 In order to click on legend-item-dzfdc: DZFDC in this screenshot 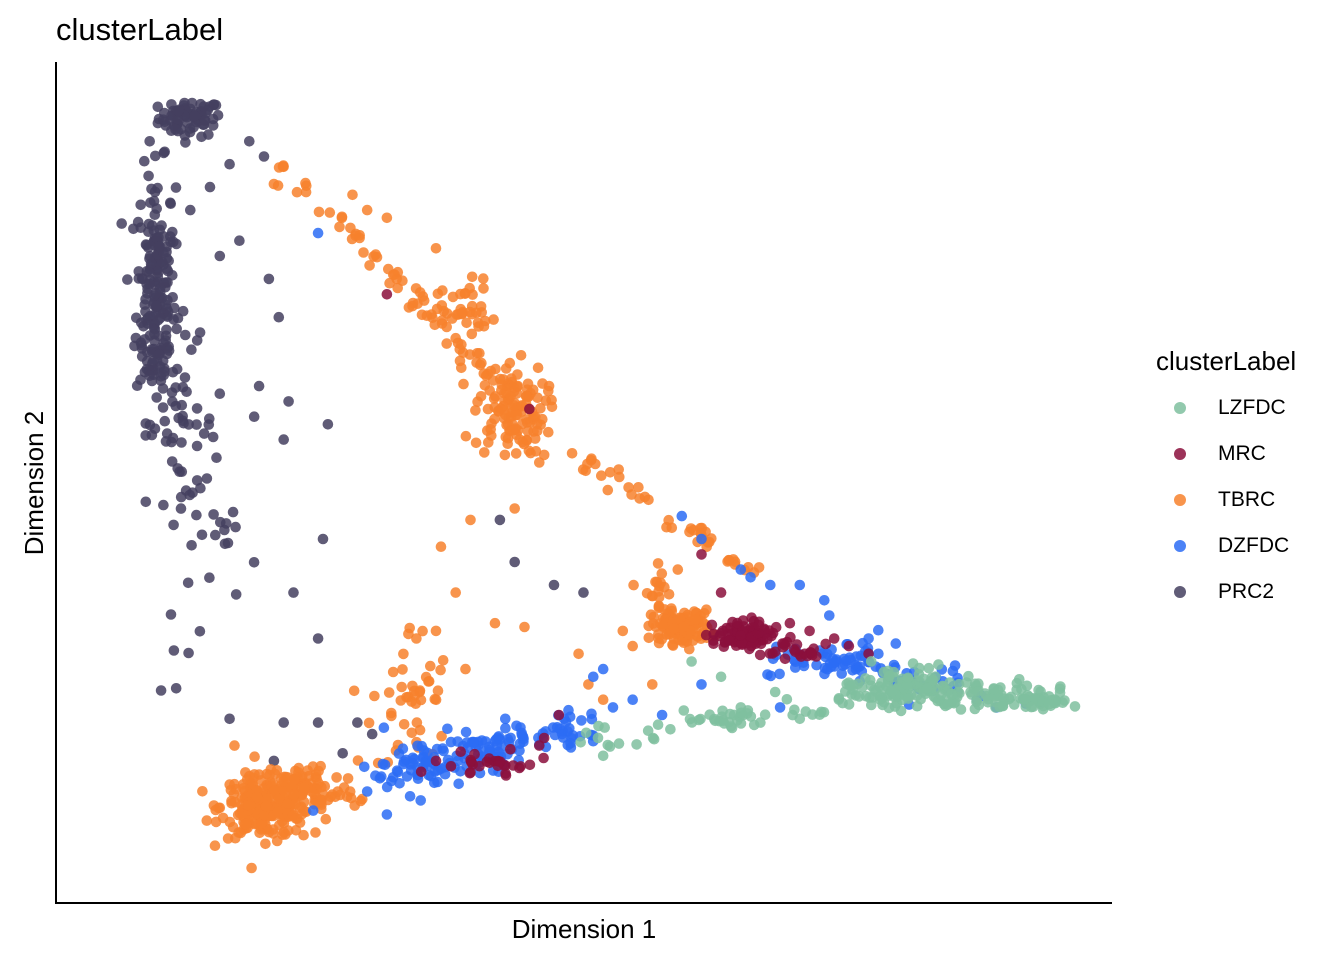, I will do `click(1226, 546)`.